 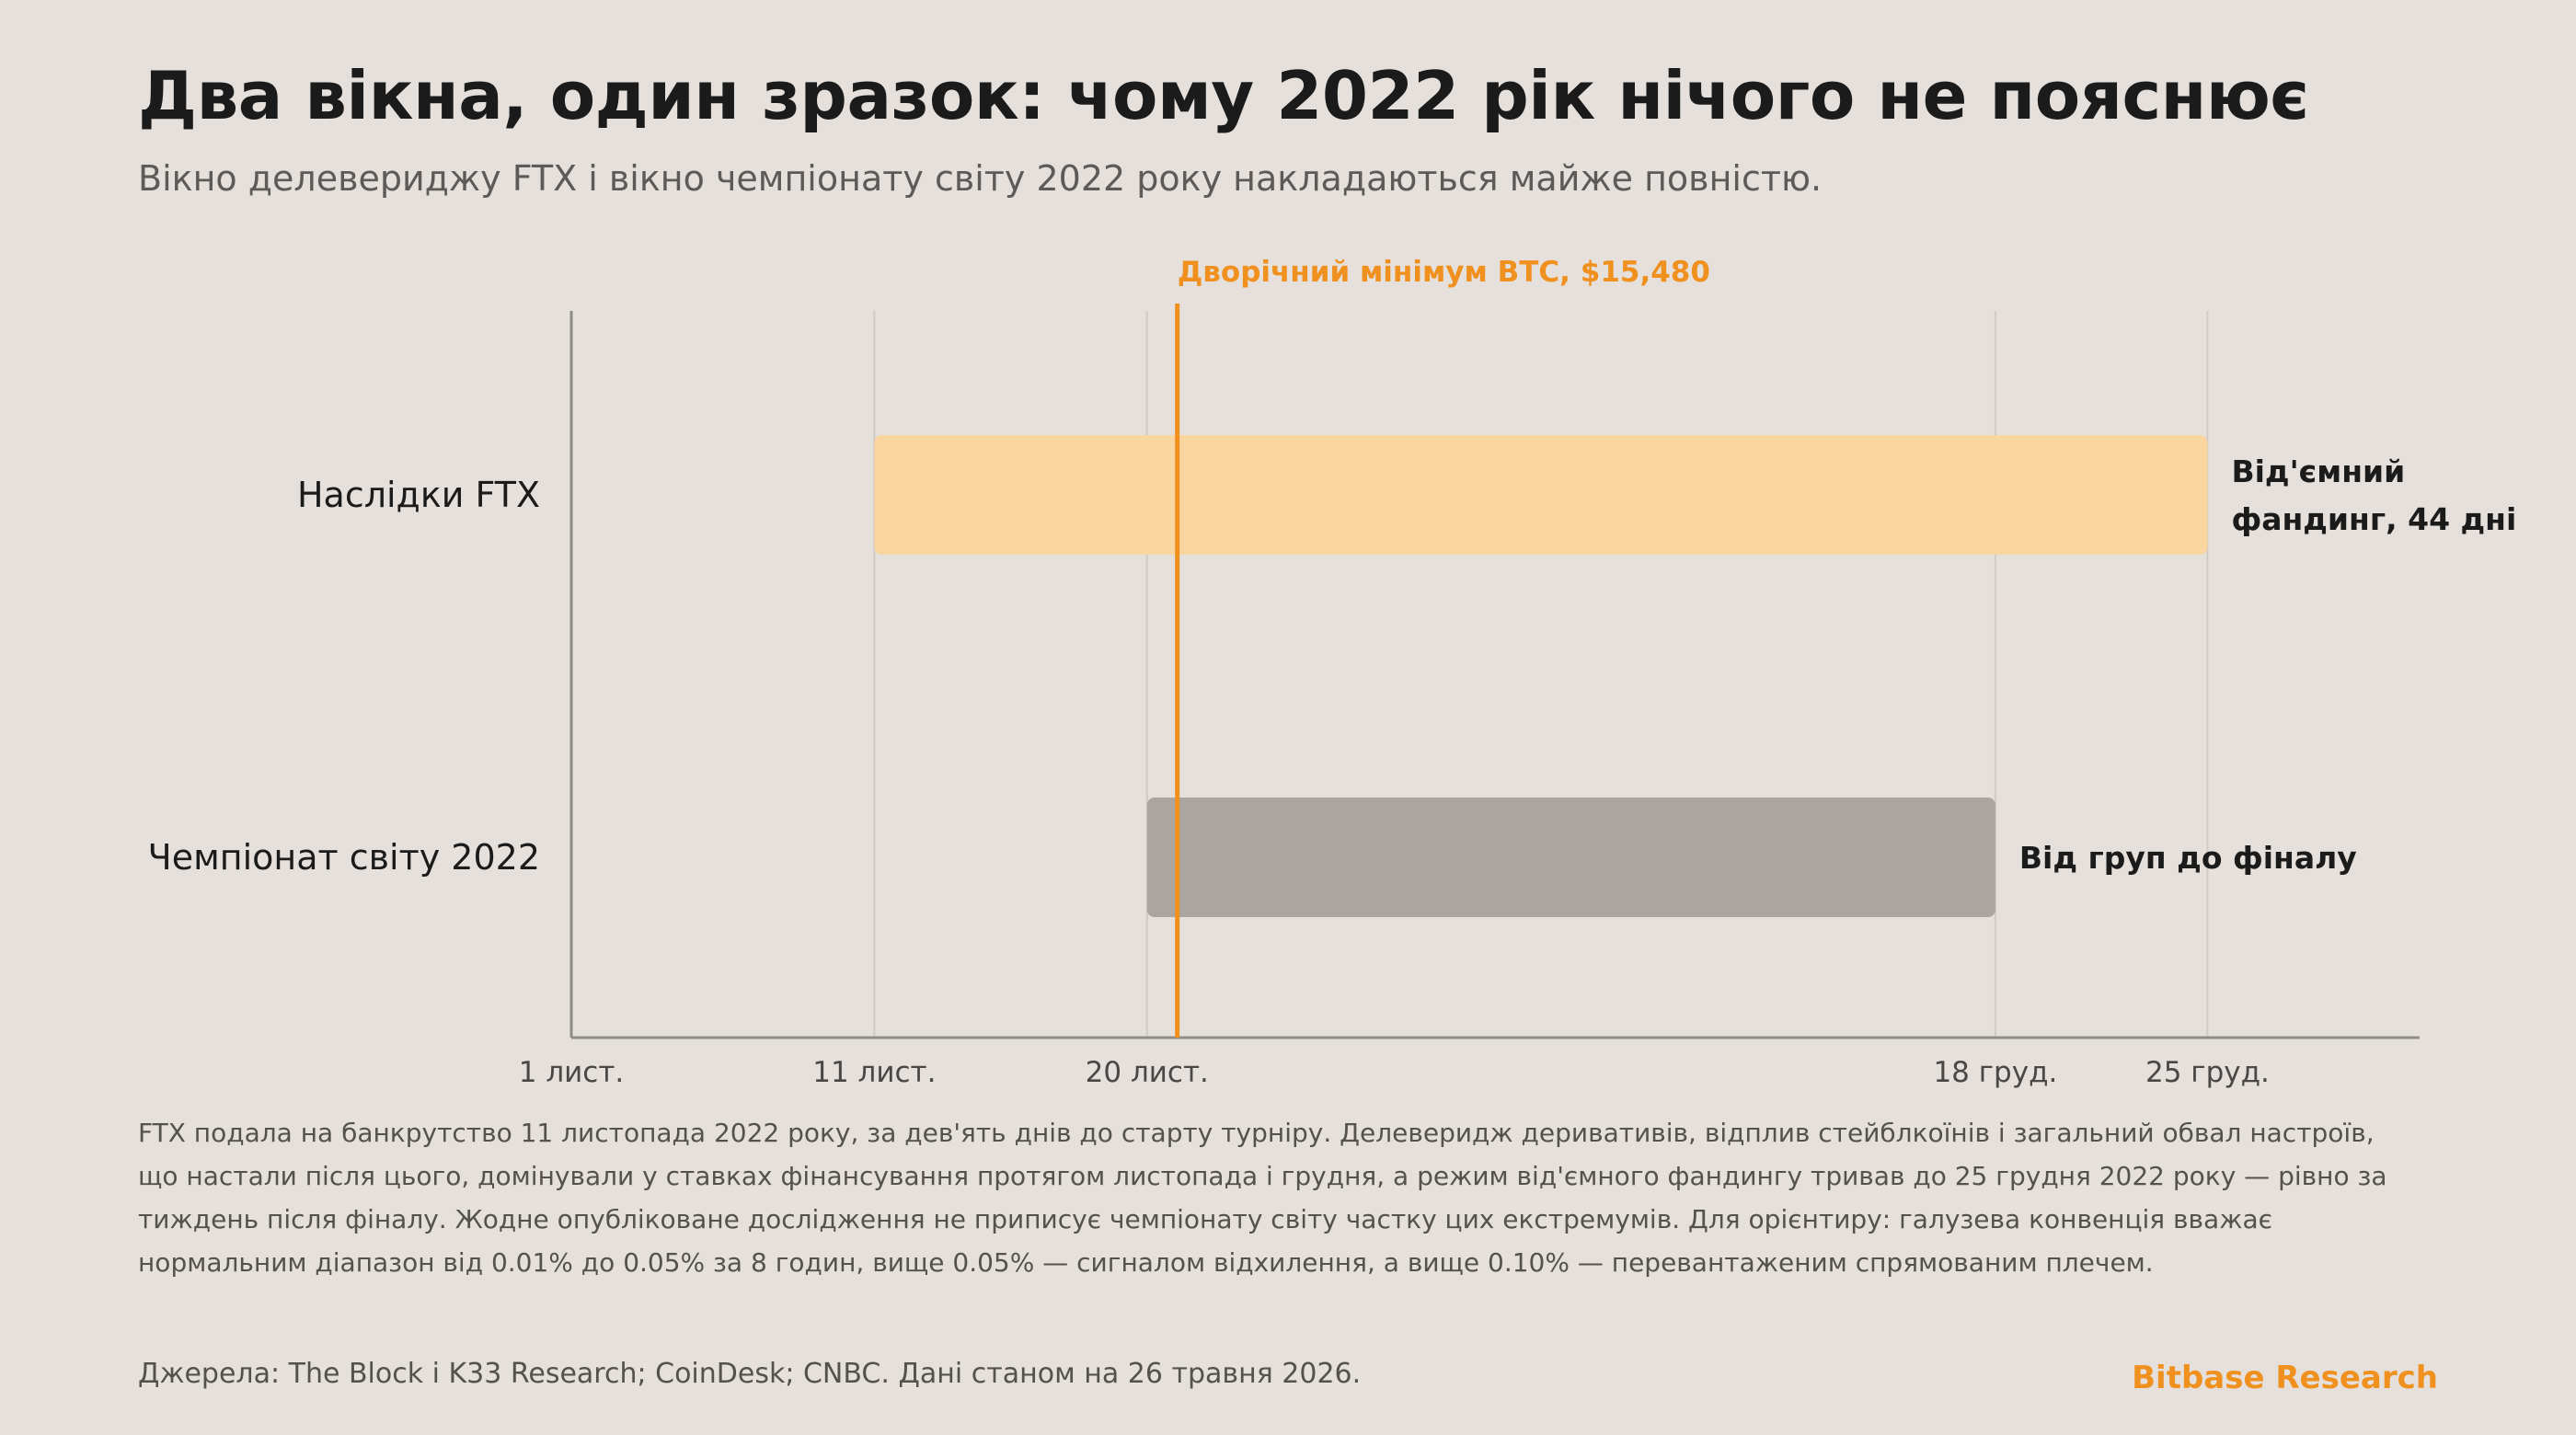 What do you see at coordinates (874, 1072) in the screenshot?
I see `x-tick-label: 11 лист.` at bounding box center [874, 1072].